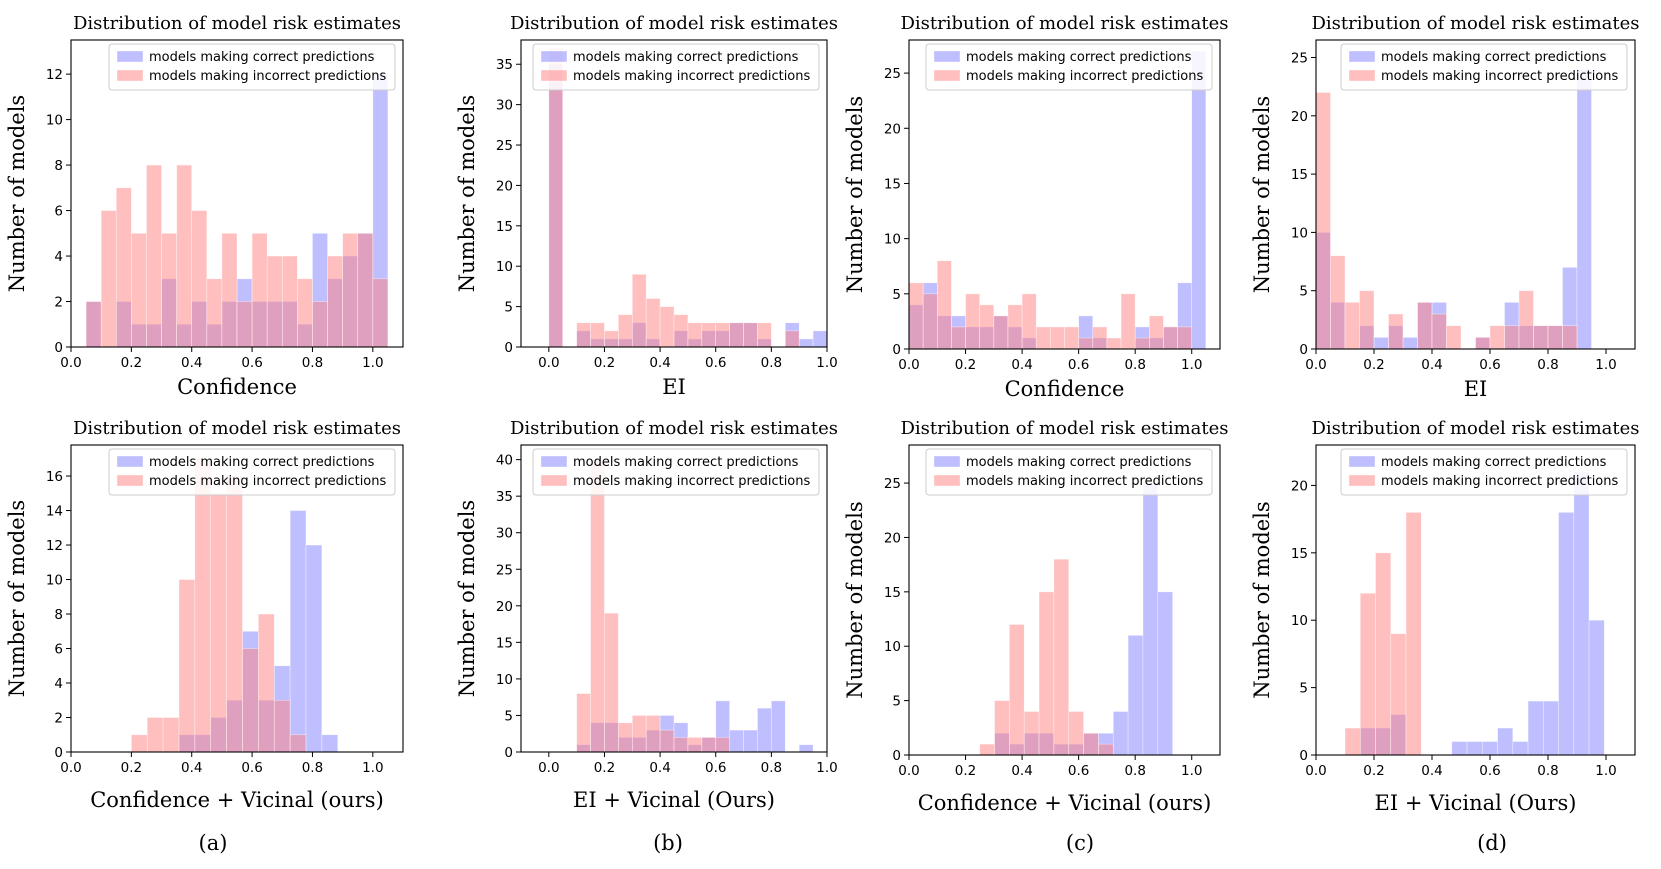 This screenshot has height=869, width=1661. Describe the element at coordinates (1065, 389) in the screenshot. I see `x-axis-label: Confidence` at that location.